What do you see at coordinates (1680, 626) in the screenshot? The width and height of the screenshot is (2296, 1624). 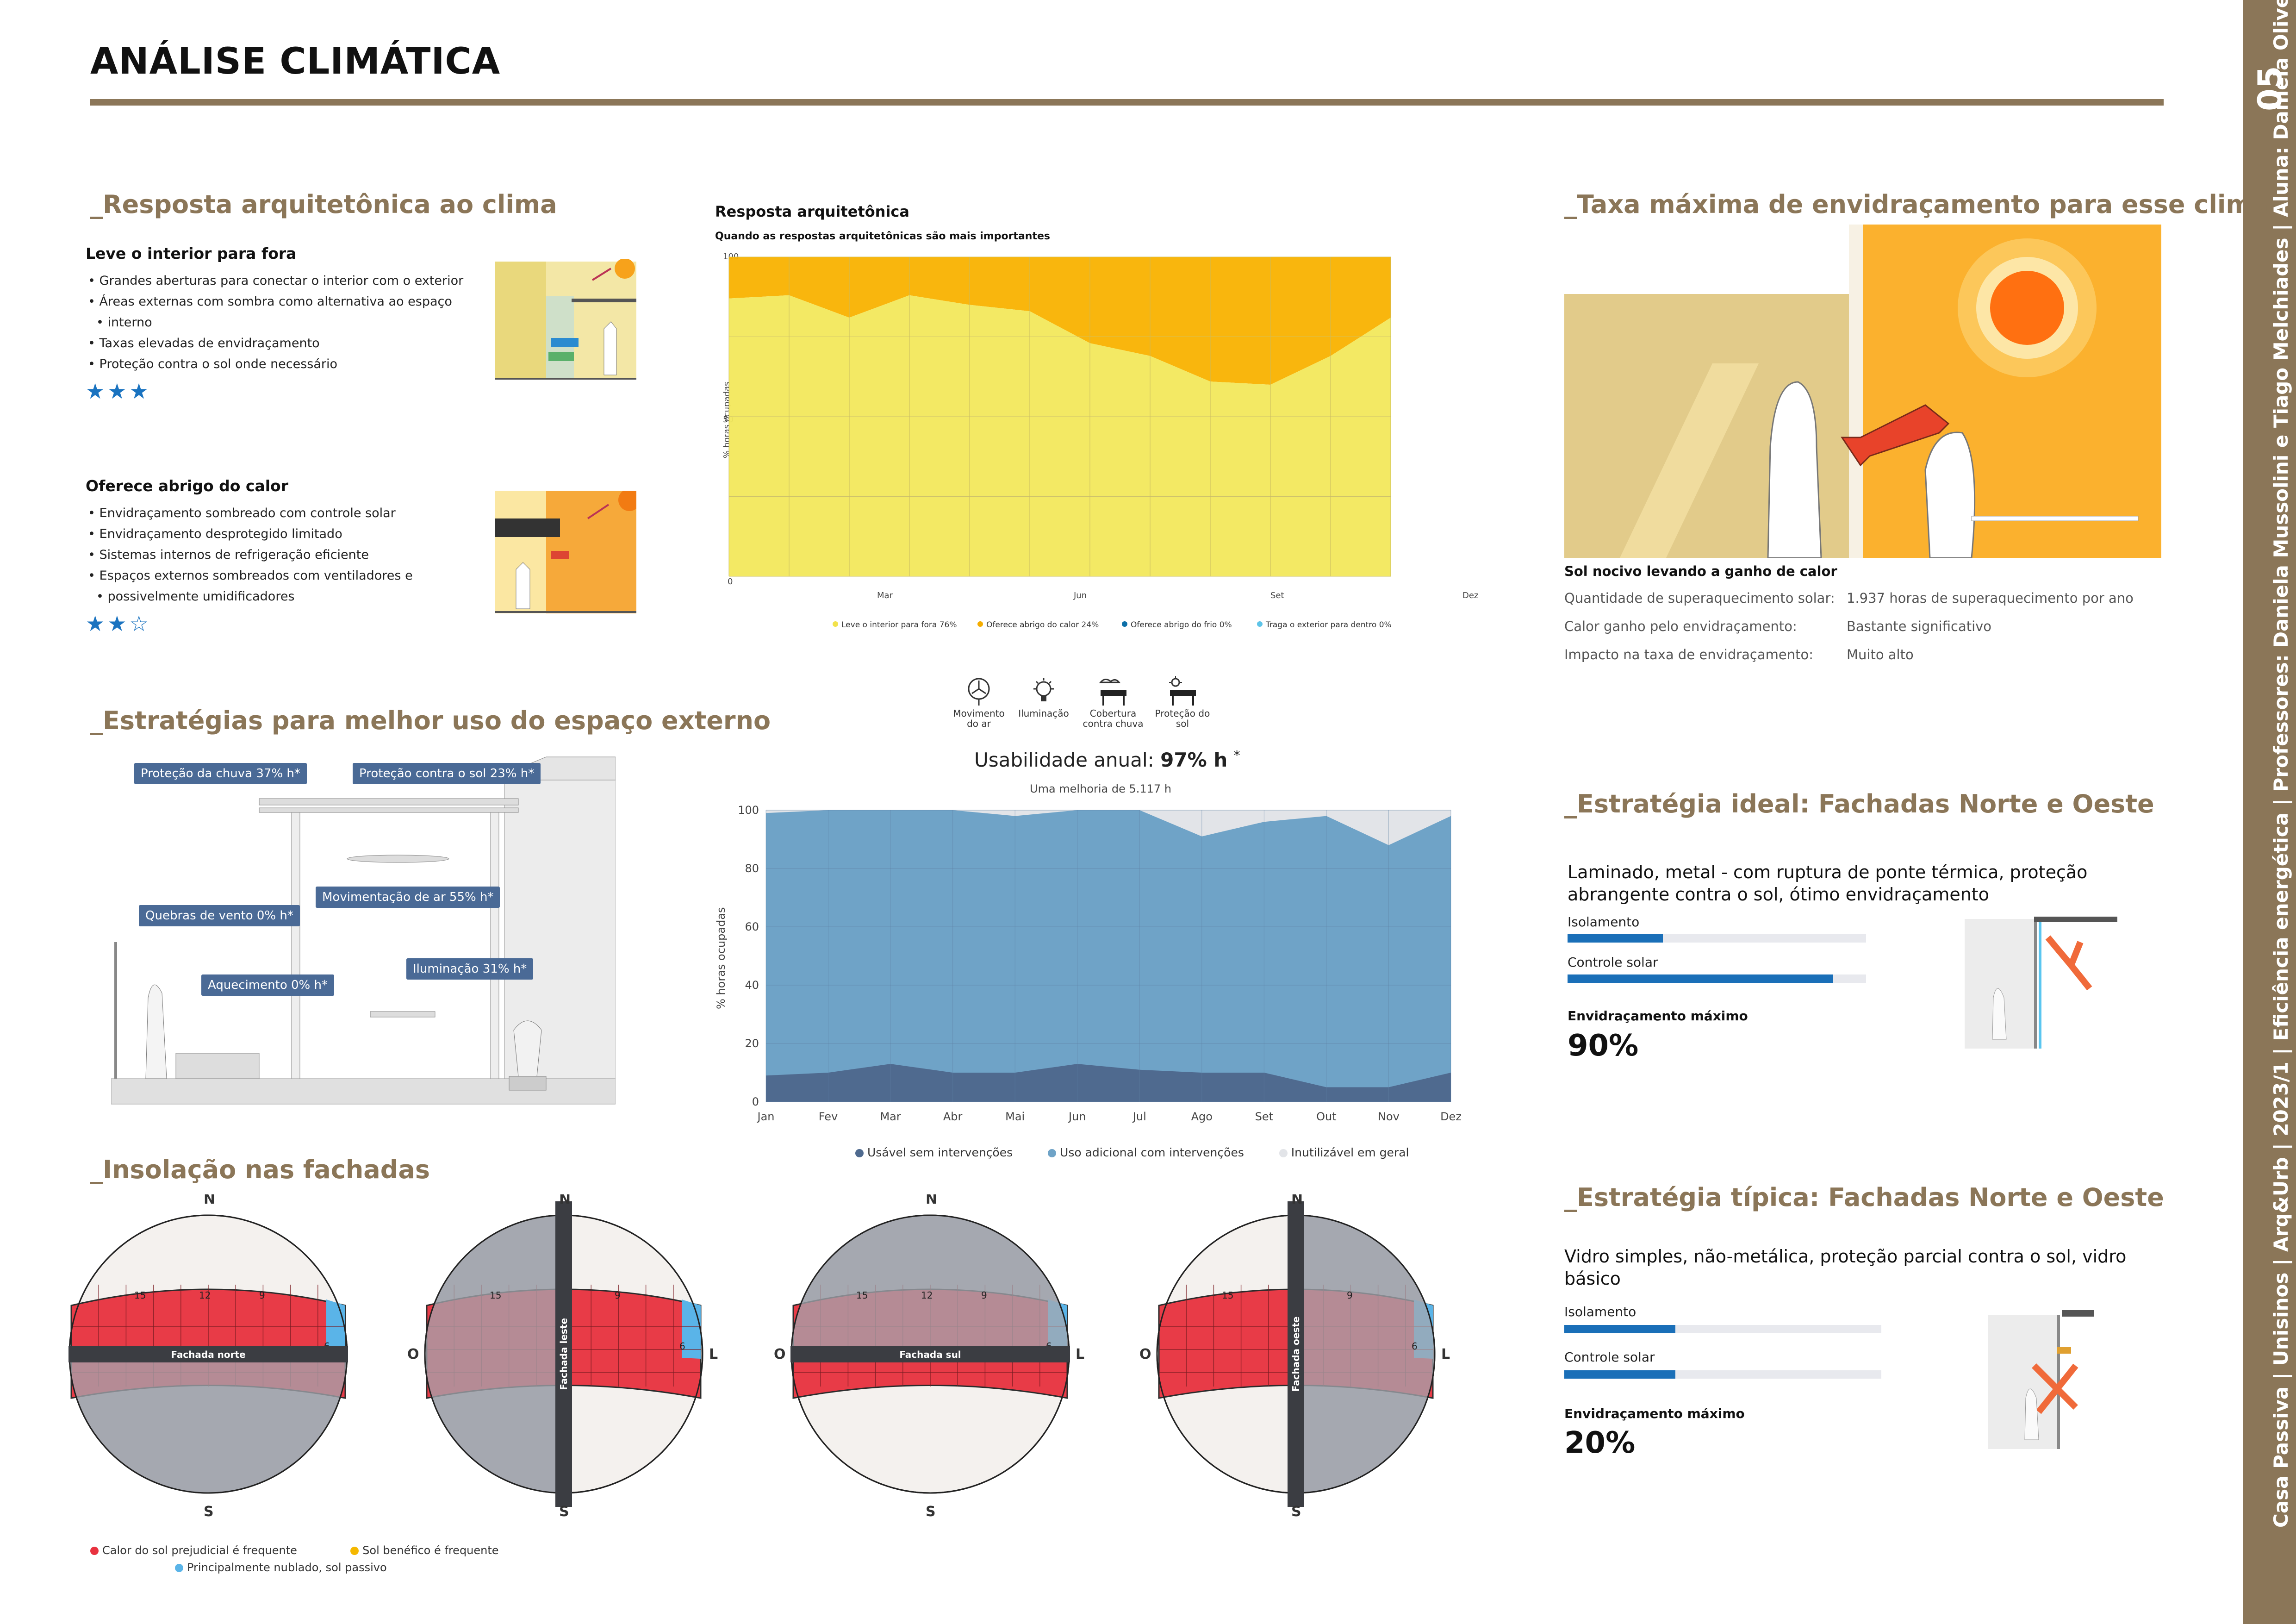 I see `taxa-key-2: Calor ganho pelo envidraçamento:` at bounding box center [1680, 626].